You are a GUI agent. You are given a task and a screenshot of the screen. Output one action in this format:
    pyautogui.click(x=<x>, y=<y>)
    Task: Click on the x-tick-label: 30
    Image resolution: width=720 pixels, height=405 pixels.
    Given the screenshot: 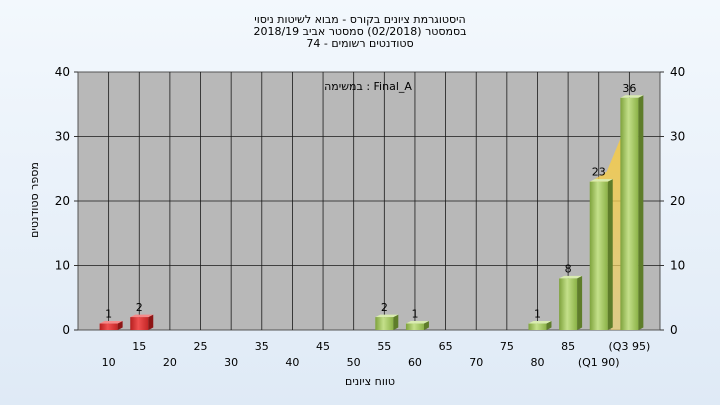 What is the action you would take?
    pyautogui.click(x=231, y=362)
    